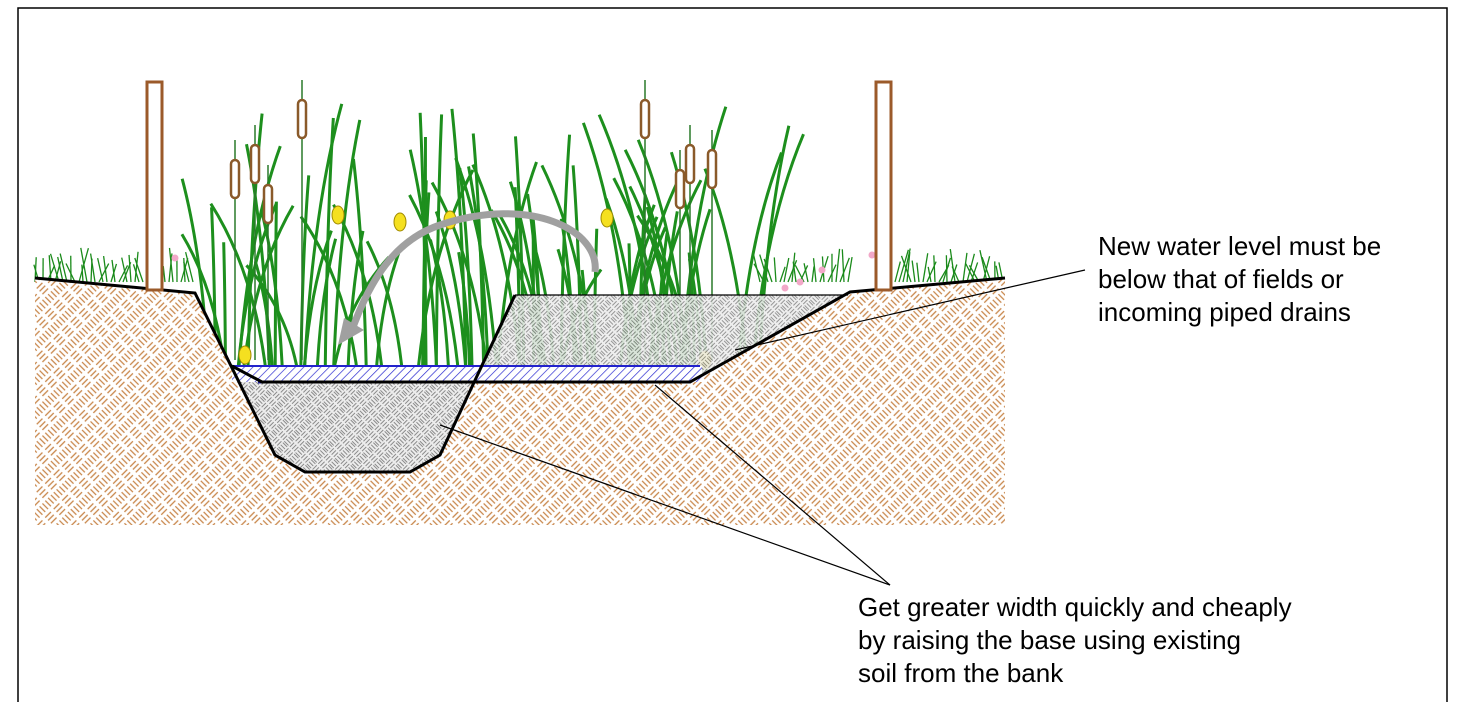 This screenshot has height=702, width=1462. What do you see at coordinates (961, 673) in the screenshot?
I see `note-line: soil from the bank` at bounding box center [961, 673].